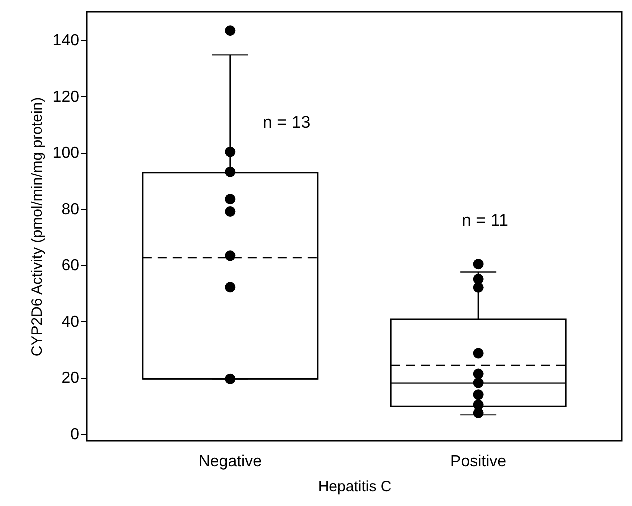 The width and height of the screenshot is (632, 506). Describe the element at coordinates (66, 97) in the screenshot. I see `y-tick-label: 120` at that location.